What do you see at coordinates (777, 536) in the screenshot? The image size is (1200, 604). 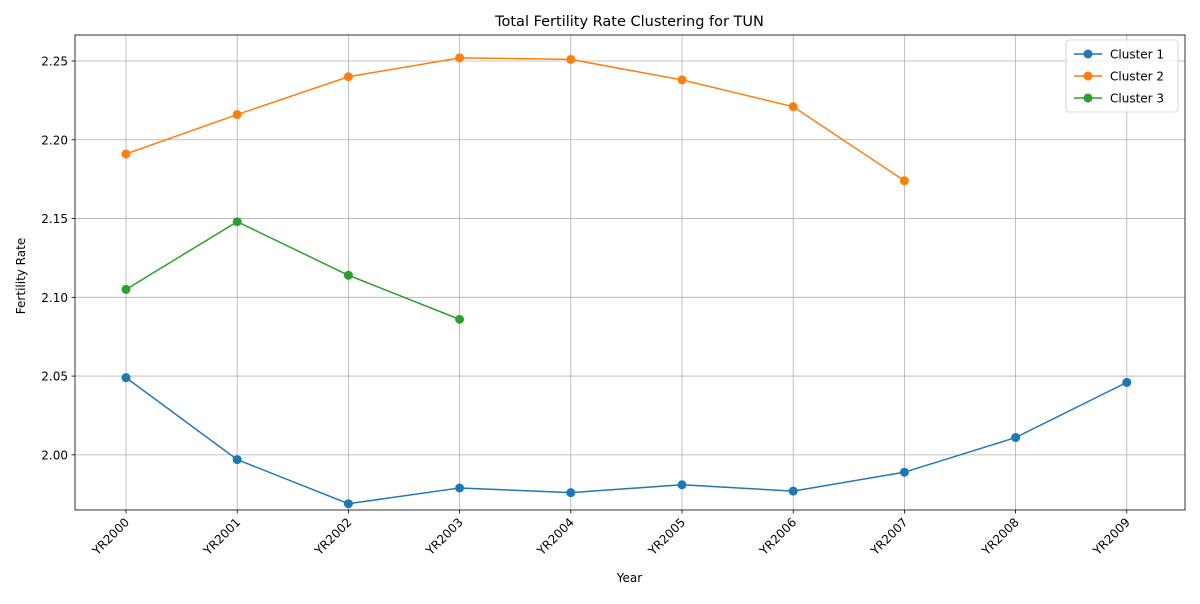 I see `x-tick-label: YR2006` at bounding box center [777, 536].